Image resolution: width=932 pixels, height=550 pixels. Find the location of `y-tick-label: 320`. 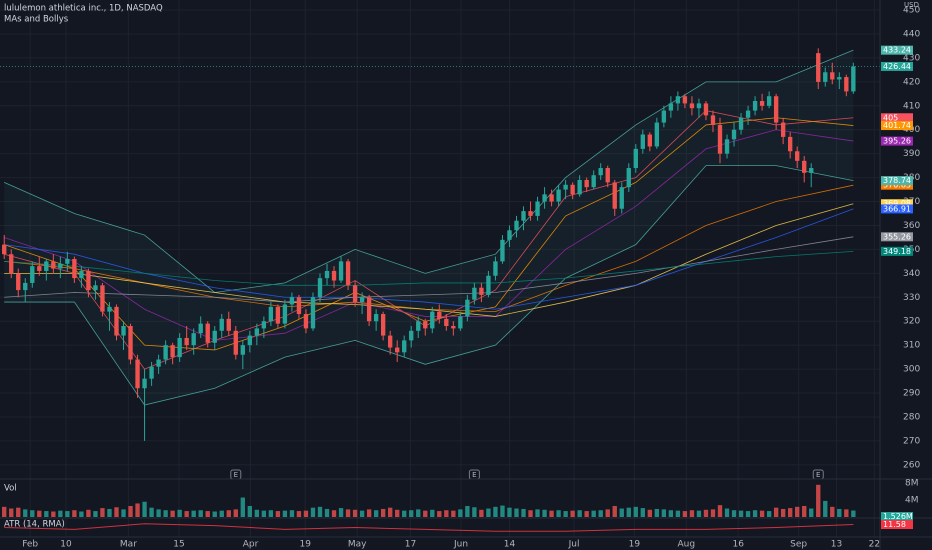

y-tick-label: 320 is located at coordinates (911, 322).